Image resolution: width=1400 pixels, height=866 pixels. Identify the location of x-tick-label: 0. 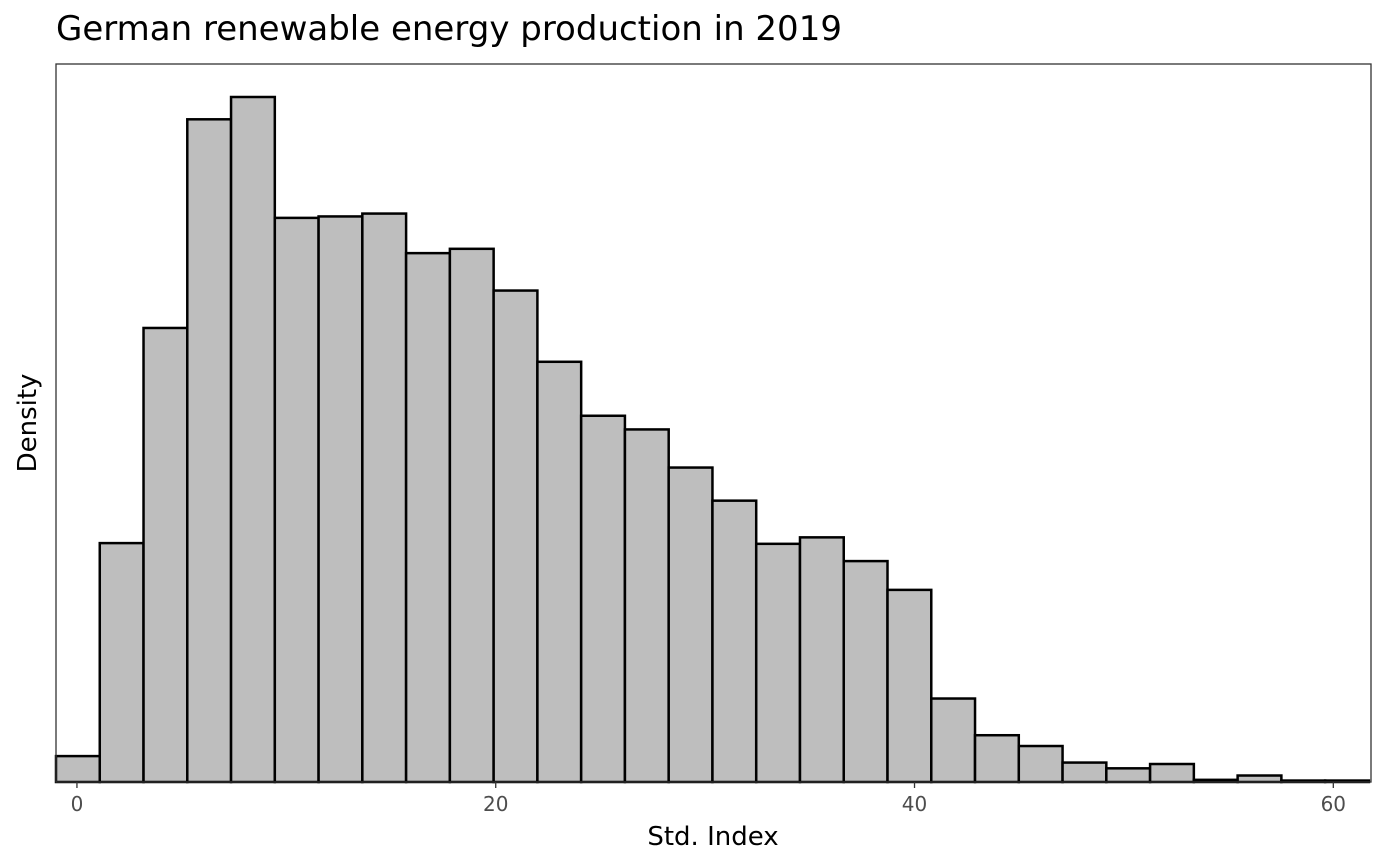
(77, 804).